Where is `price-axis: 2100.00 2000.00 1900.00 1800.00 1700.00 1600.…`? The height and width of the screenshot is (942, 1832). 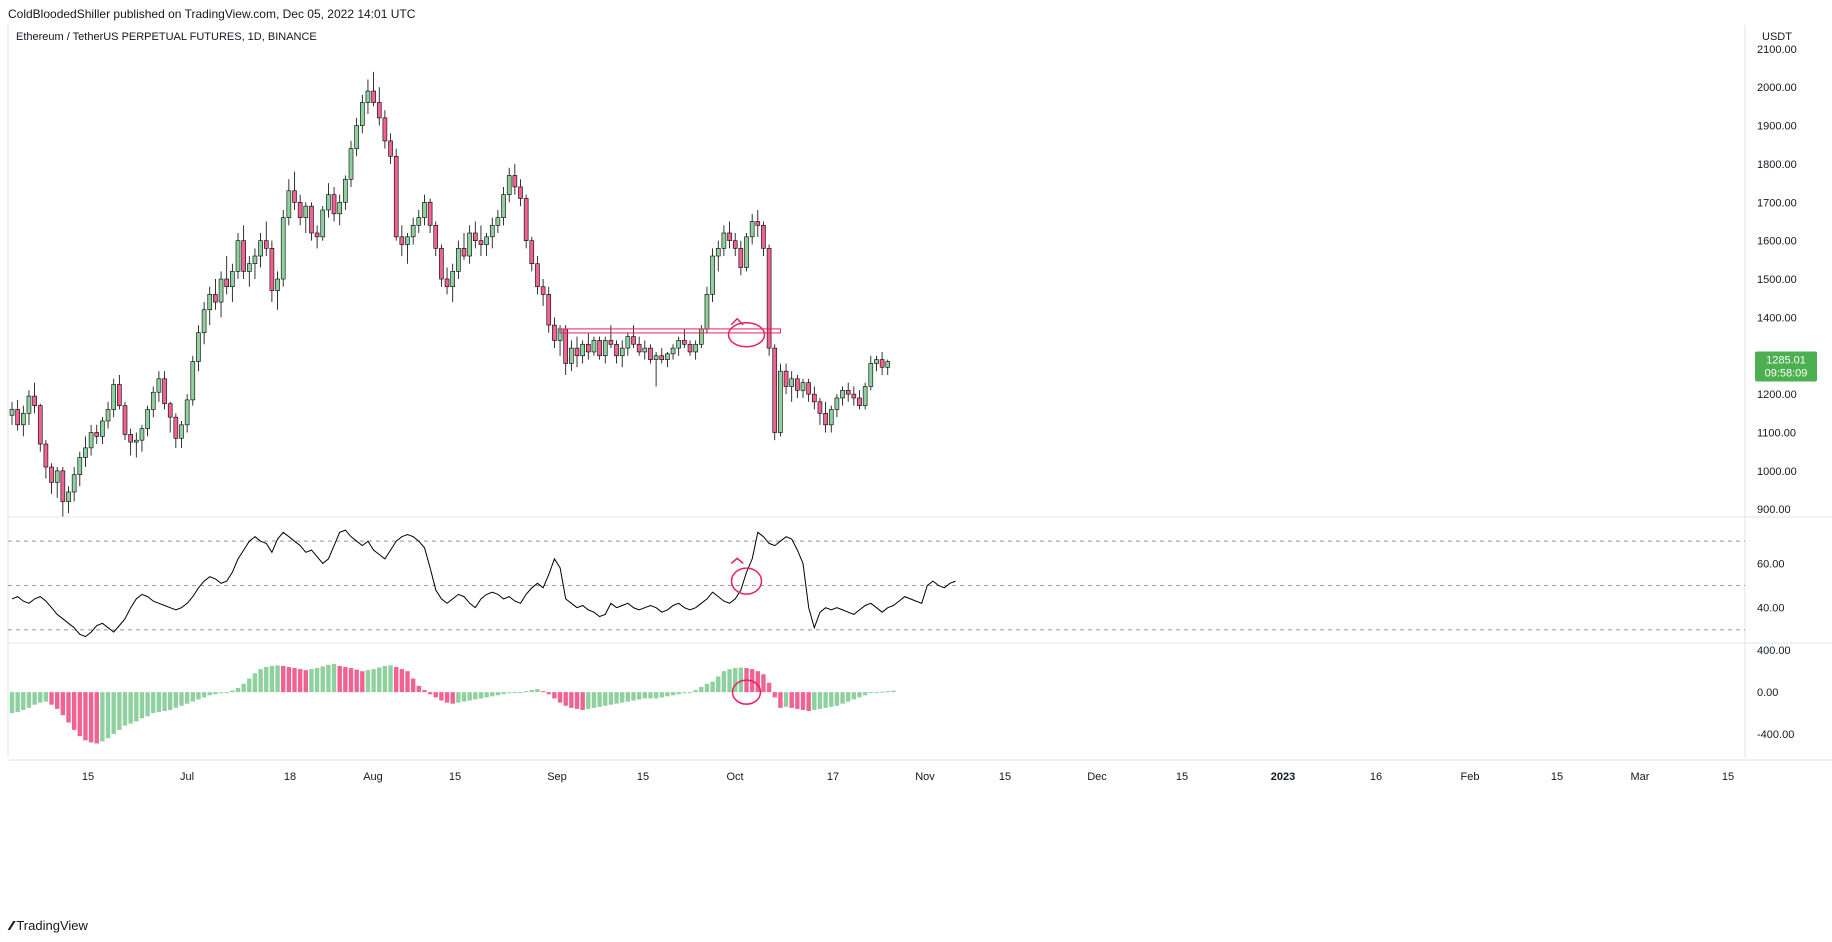 price-axis: 2100.00 2000.00 1900.00 1800.00 1700.00 1600.… is located at coordinates (1777, 280).